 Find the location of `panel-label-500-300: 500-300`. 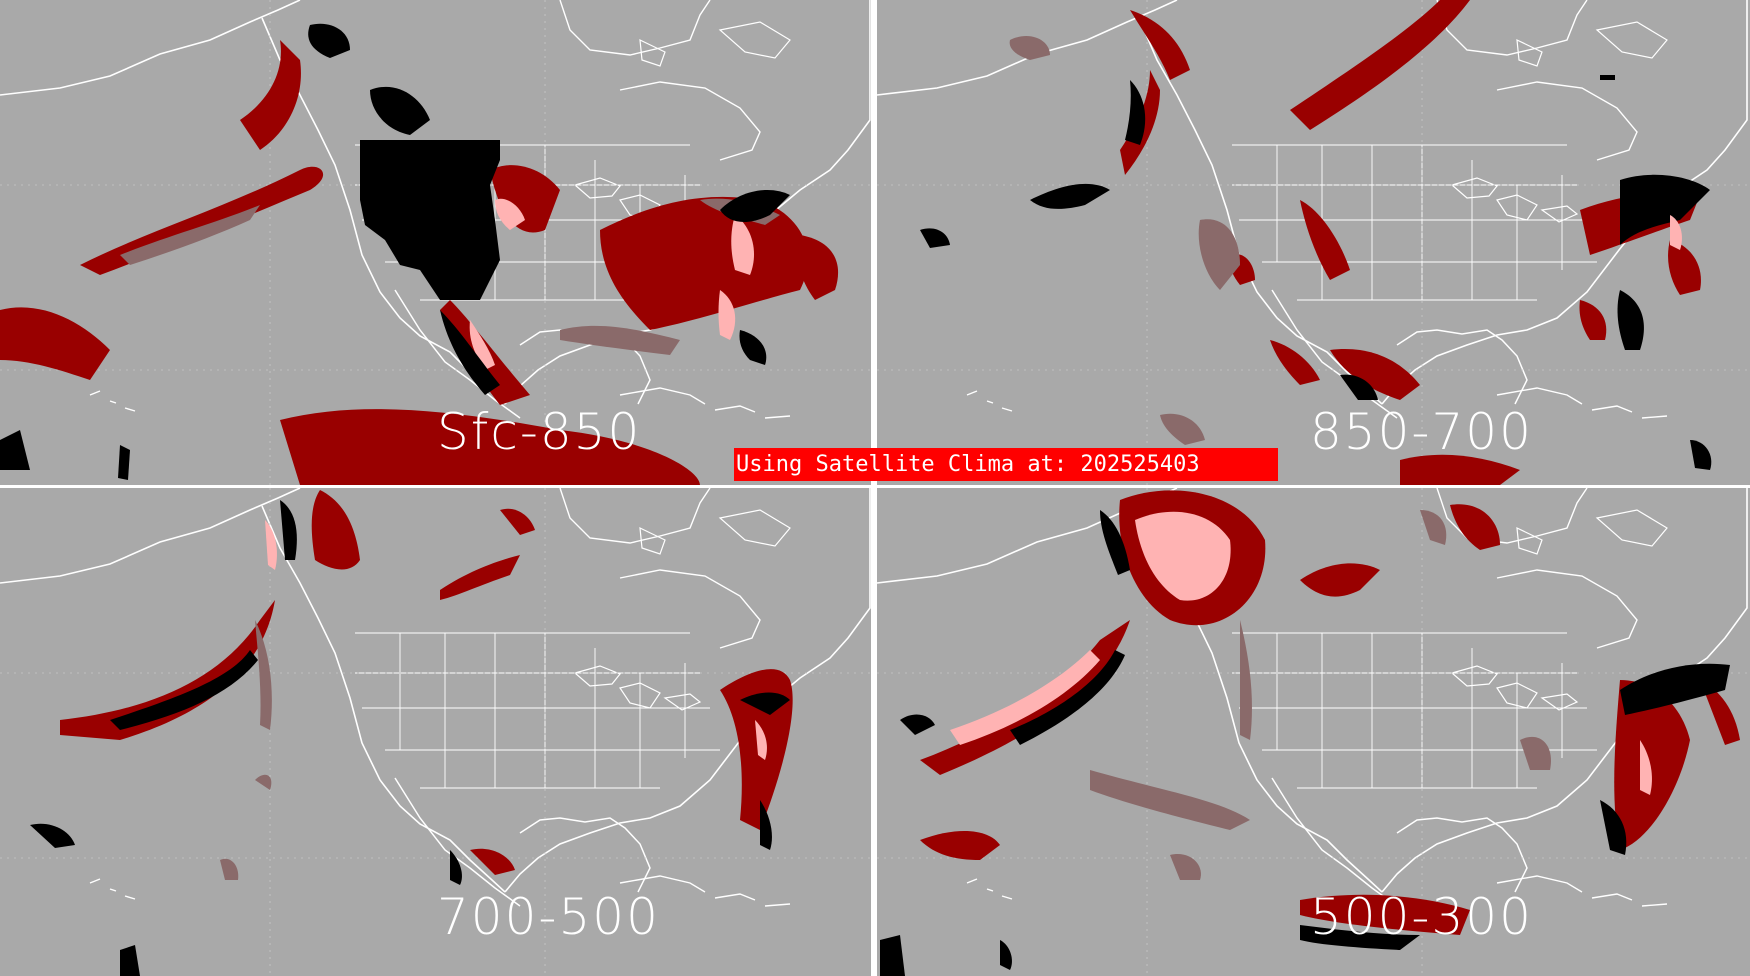

panel-label-500-300: 500-300 is located at coordinates (1421, 917).